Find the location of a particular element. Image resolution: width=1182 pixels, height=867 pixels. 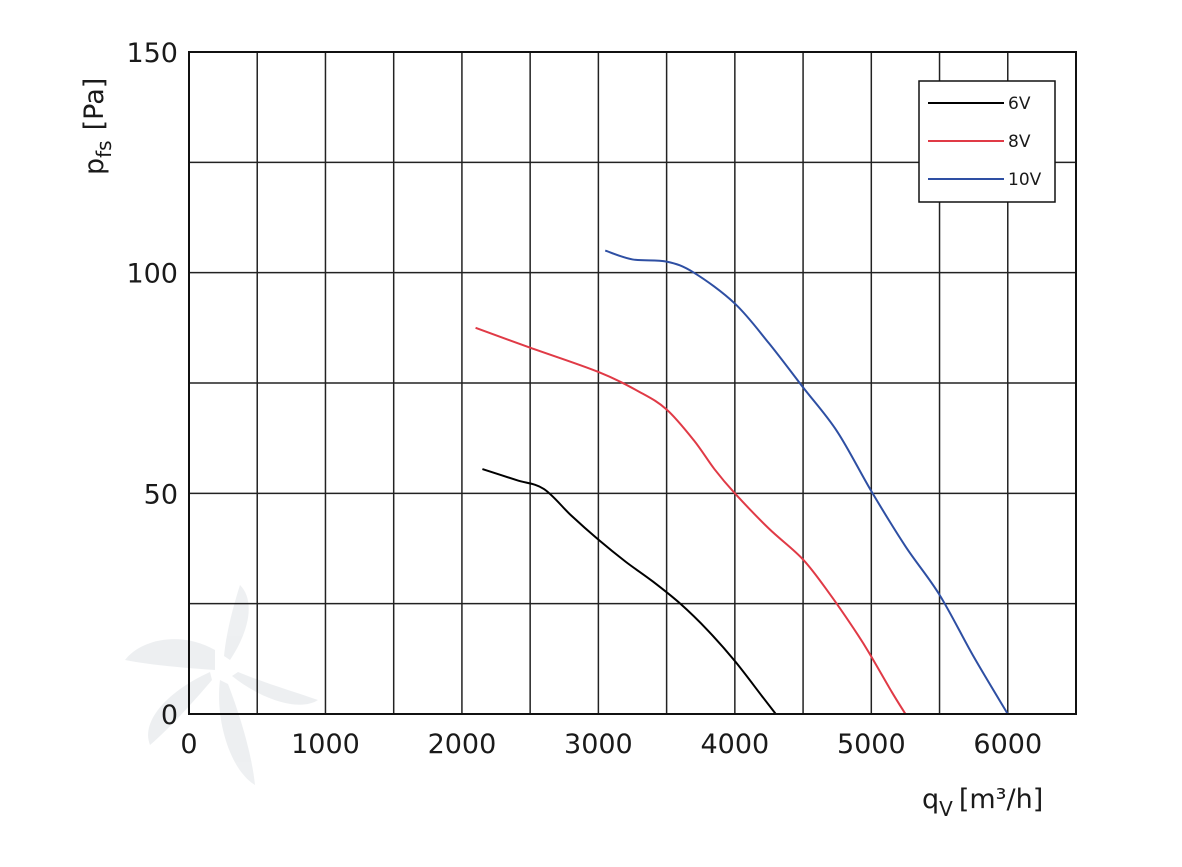

series-line-6v is located at coordinates (629, 591).